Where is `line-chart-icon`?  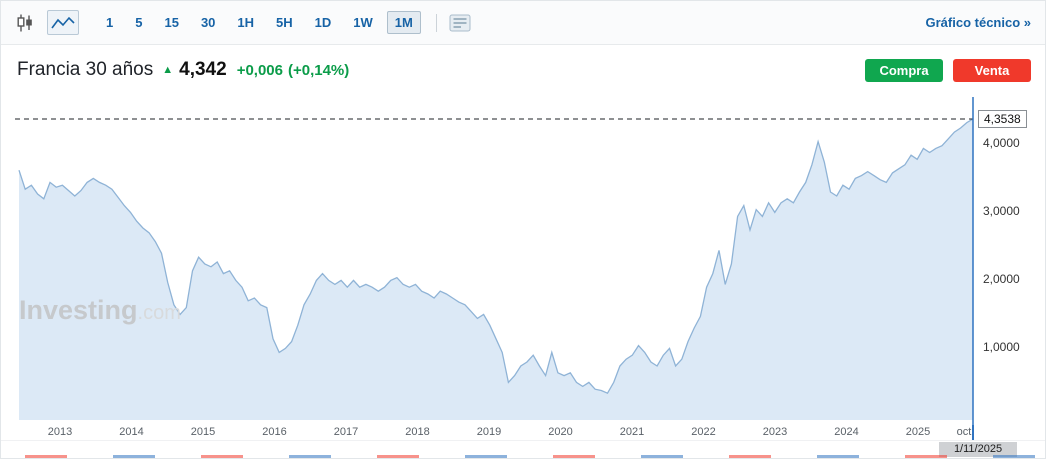 line-chart-icon is located at coordinates (63, 22).